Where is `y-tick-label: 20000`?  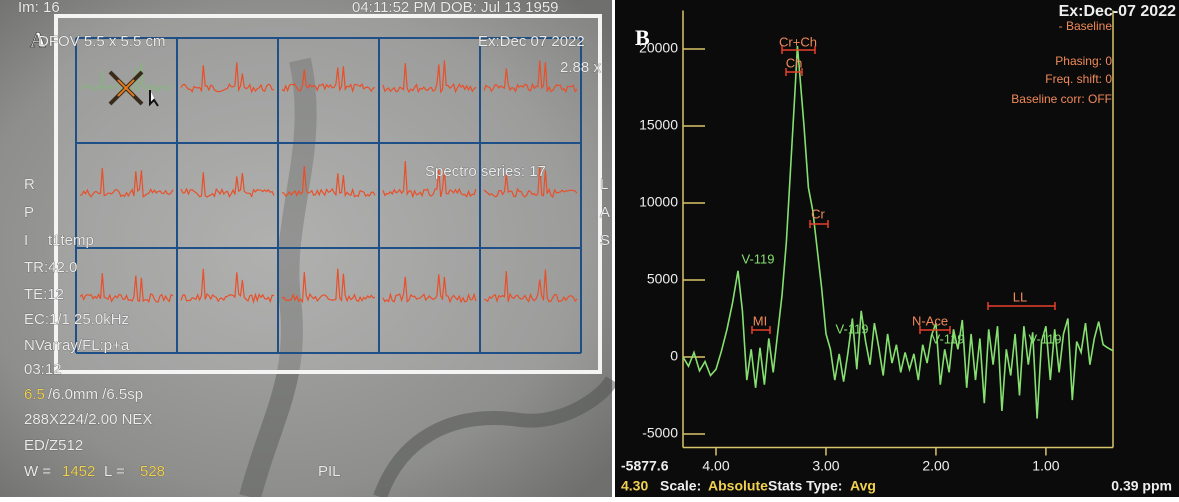 y-tick-label: 20000 is located at coordinates (658, 48).